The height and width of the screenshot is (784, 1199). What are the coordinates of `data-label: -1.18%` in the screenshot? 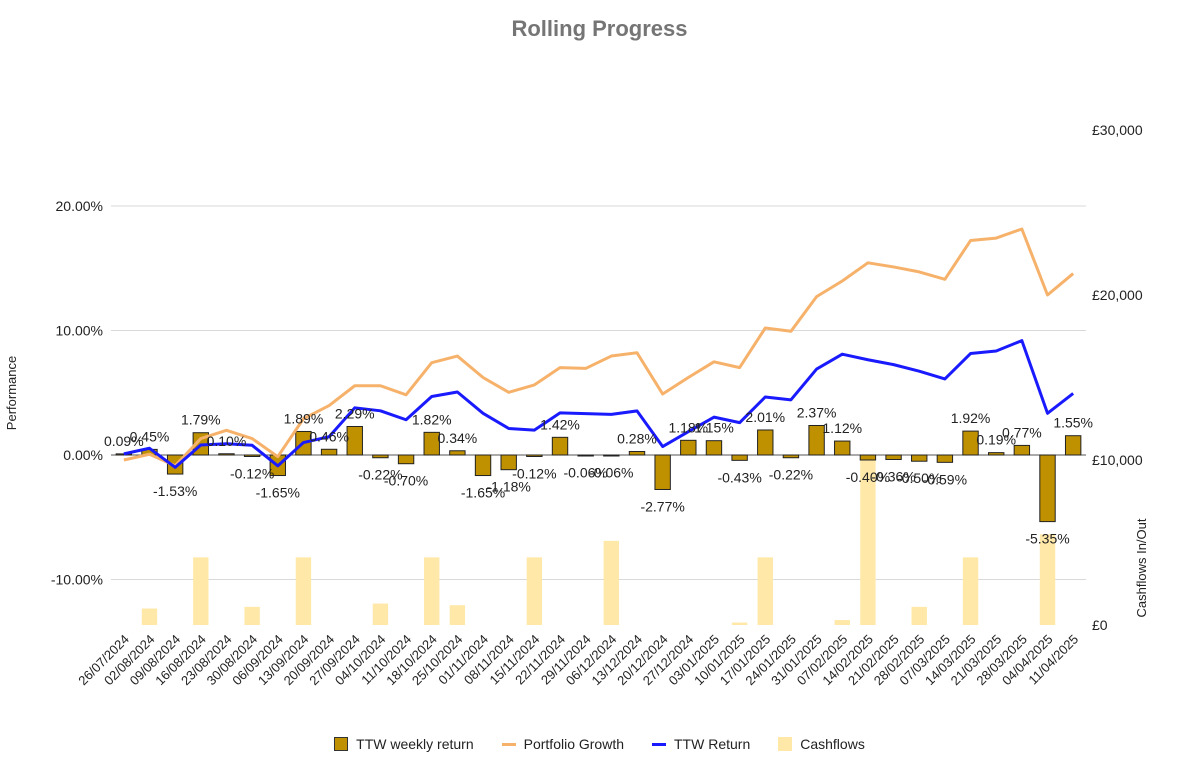 It's located at (509, 487).